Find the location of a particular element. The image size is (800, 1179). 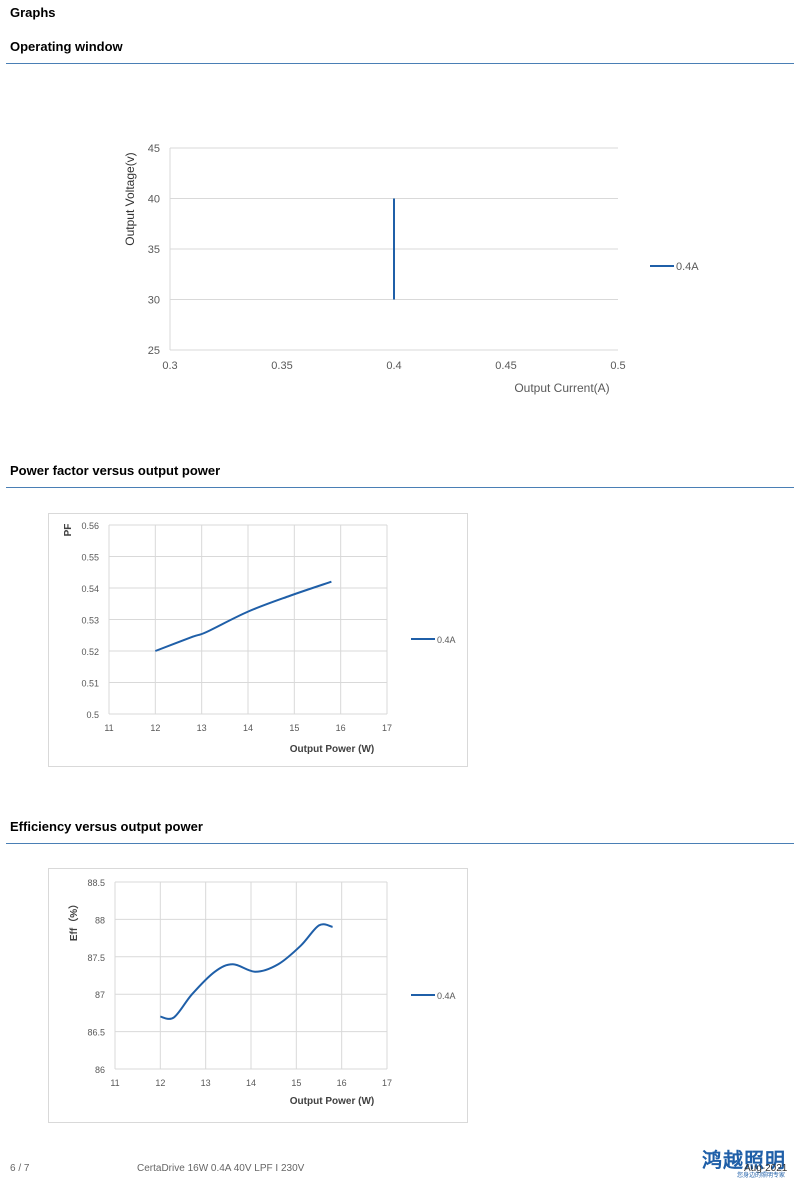

company-logo: 鸿越照明 is located at coordinates (744, 1160).